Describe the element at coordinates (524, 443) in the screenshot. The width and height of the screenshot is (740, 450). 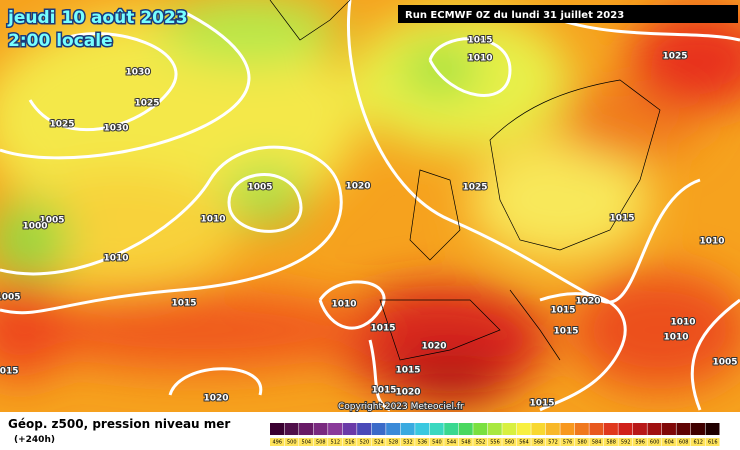
I see `scale-label: 564` at that location.